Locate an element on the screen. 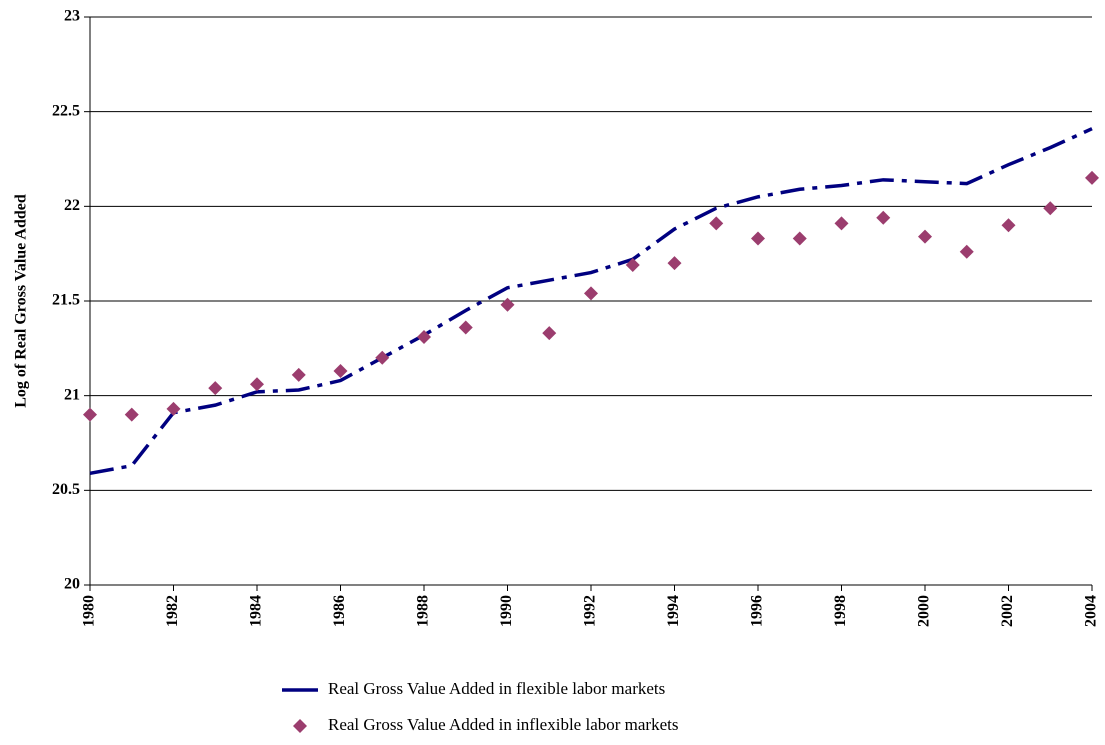 The image size is (1105, 745). legend-marker is located at coordinates (300, 726).